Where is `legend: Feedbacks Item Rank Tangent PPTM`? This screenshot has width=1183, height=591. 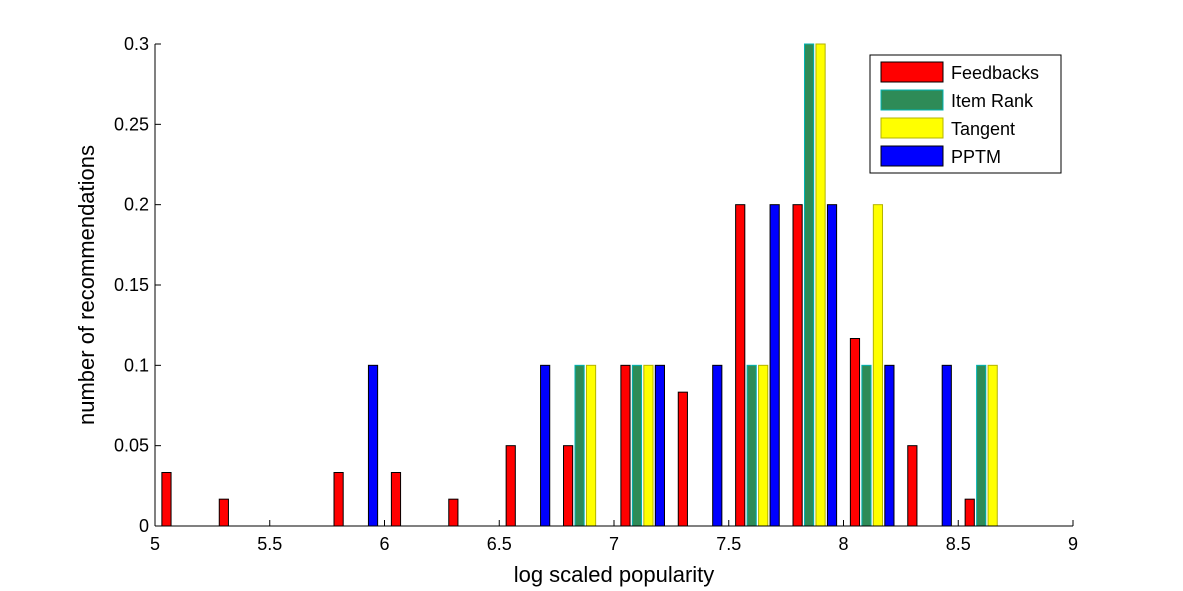
legend: Feedbacks Item Rank Tangent PPTM is located at coordinates (965, 114).